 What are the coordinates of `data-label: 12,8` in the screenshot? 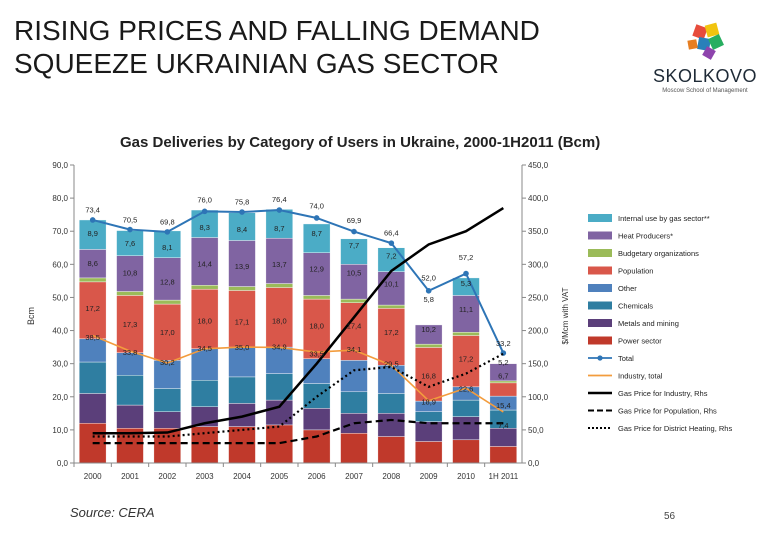 It's located at (167, 282).